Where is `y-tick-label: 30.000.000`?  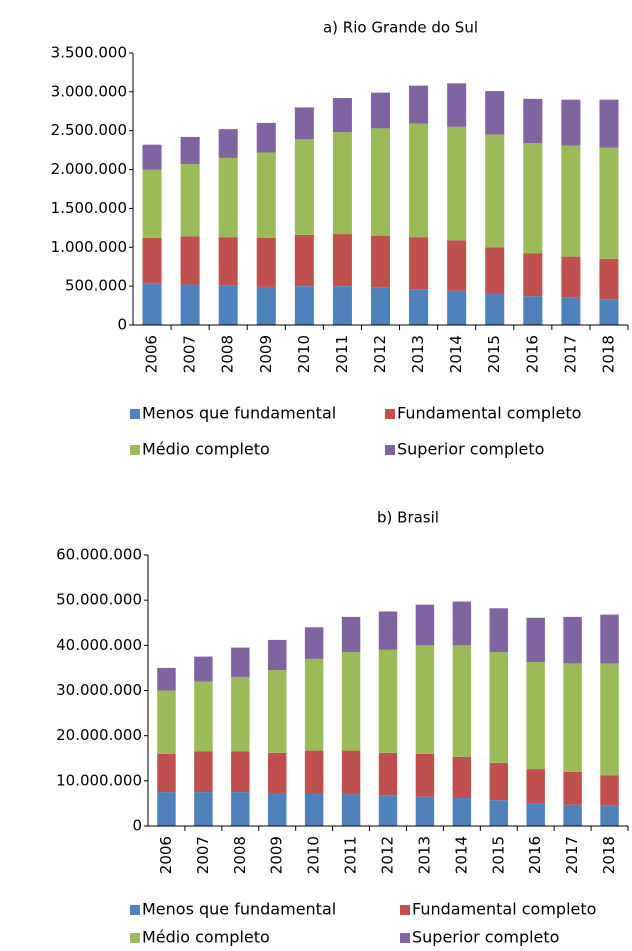 y-tick-label: 30.000.000 is located at coordinates (99, 690).